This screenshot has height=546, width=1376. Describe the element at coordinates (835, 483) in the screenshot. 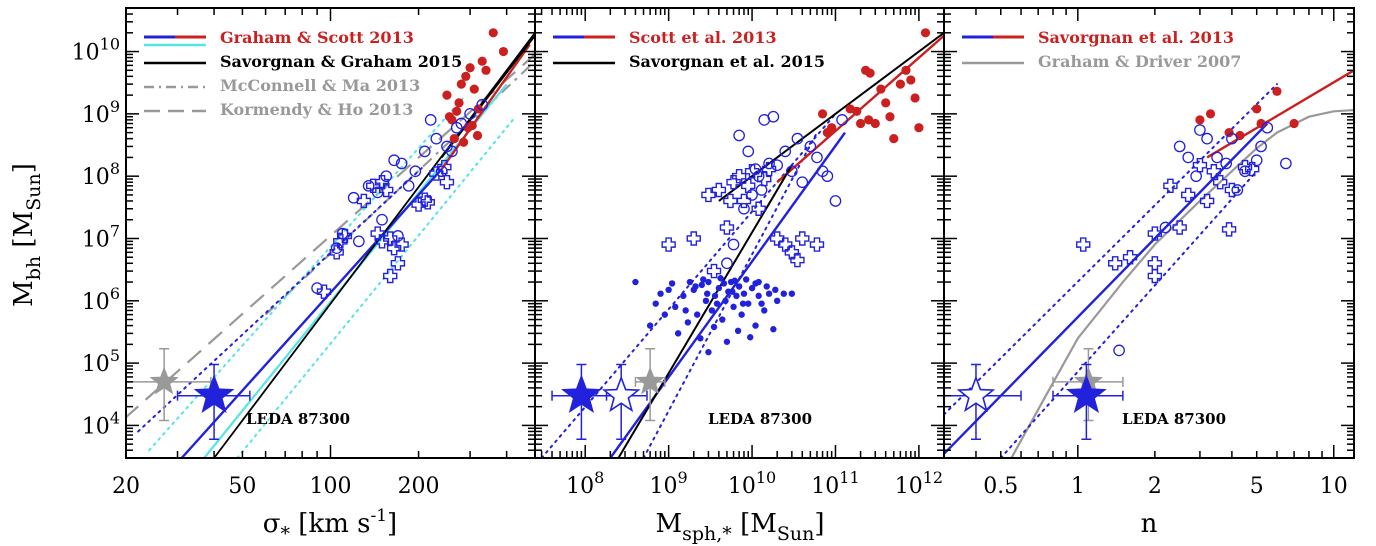

I see `x-tick-label: 10¹¹` at that location.